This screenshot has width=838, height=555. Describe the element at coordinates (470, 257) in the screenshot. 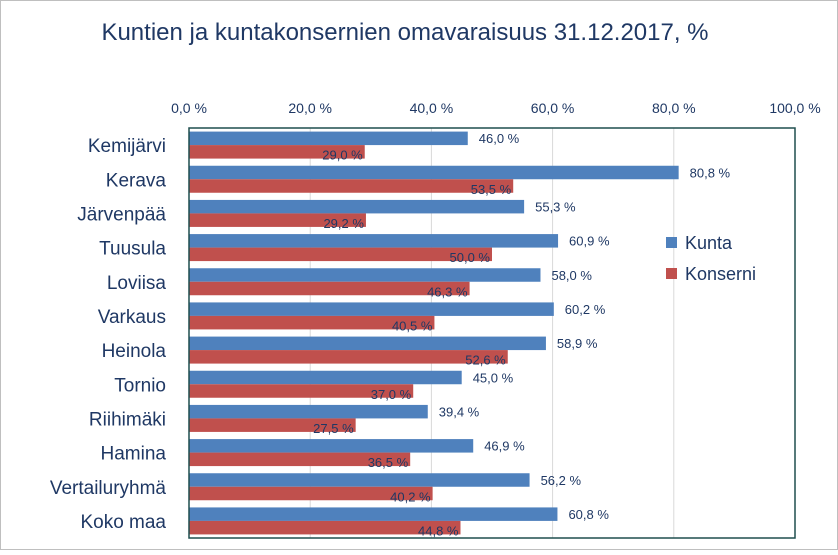

I see `data-label-konserni: 50,0 %` at that location.